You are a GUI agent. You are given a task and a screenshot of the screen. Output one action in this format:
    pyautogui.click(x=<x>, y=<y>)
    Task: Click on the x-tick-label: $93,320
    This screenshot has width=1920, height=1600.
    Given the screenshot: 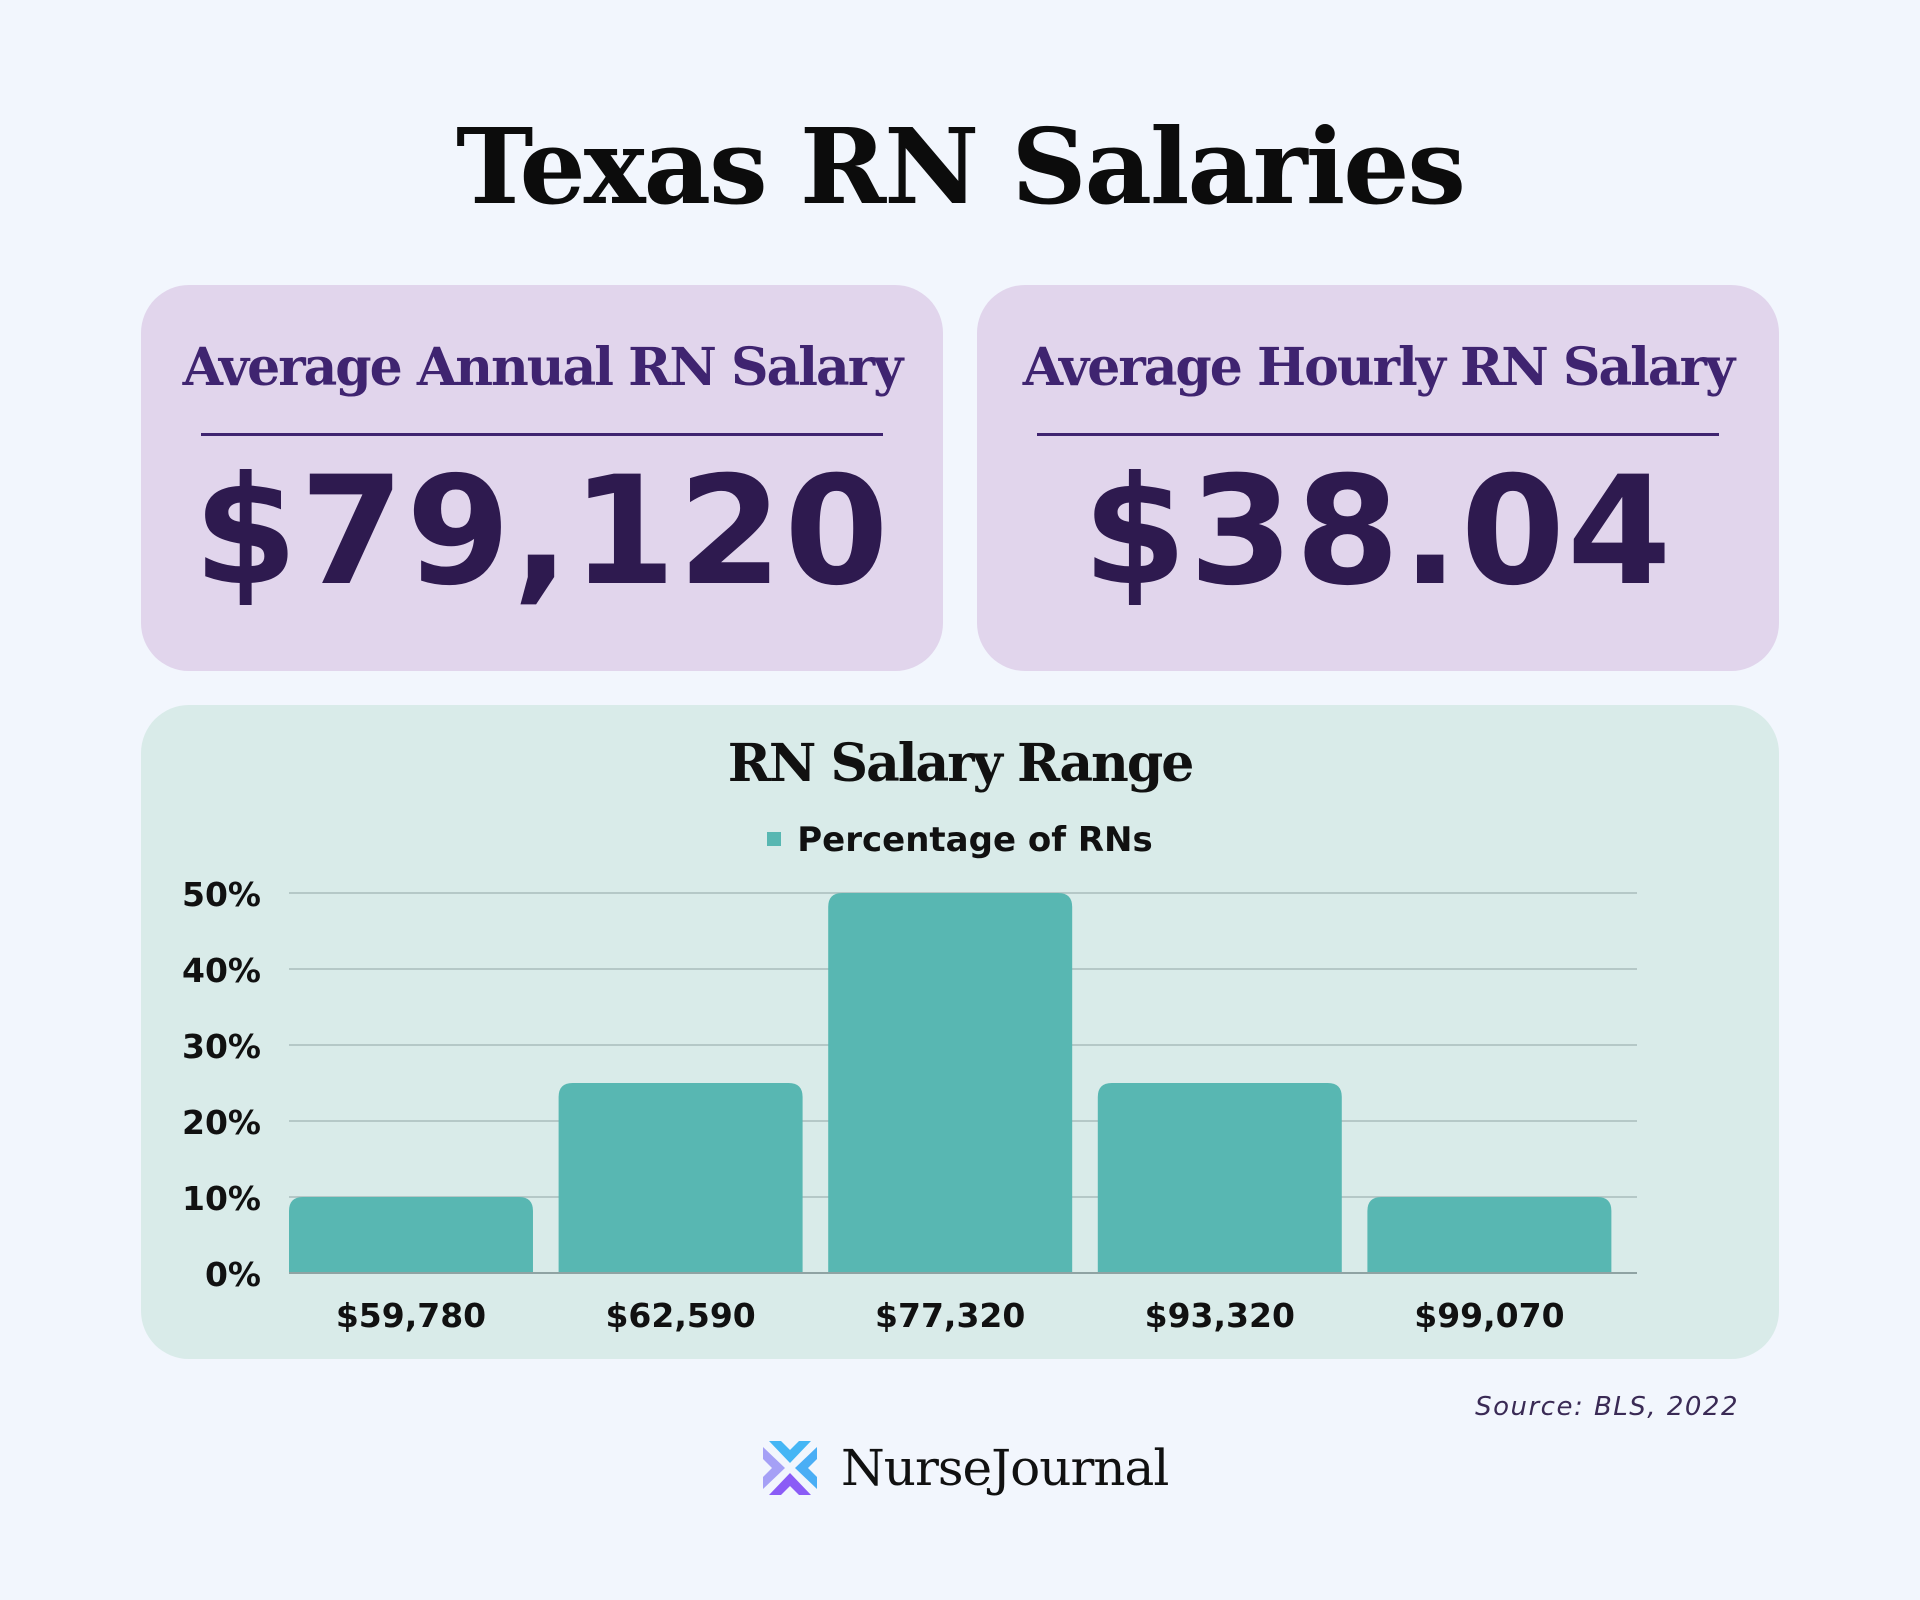 What is the action you would take?
    pyautogui.click(x=1220, y=1315)
    